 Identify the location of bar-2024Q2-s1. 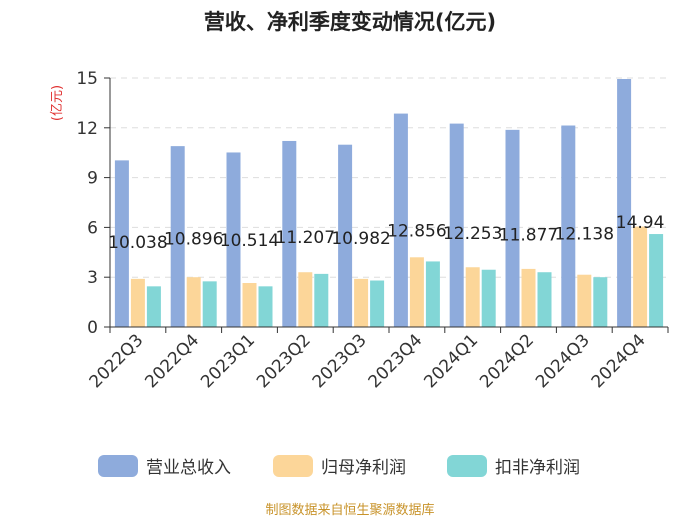
(528, 297).